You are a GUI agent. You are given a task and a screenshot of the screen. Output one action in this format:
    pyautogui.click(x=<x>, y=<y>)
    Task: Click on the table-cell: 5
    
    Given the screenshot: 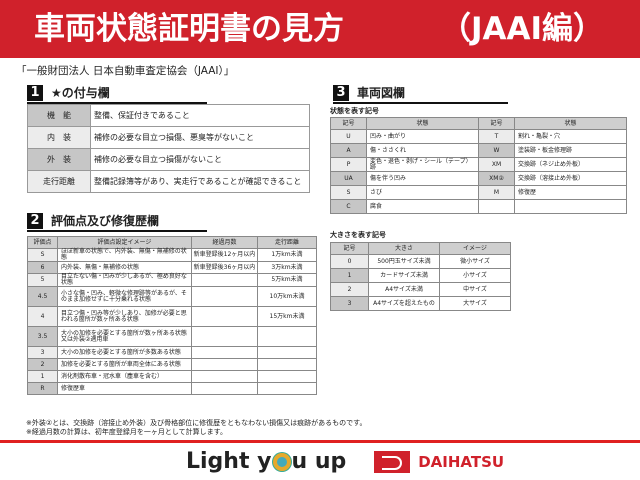 What is the action you would take?
    pyautogui.click(x=42, y=280)
    